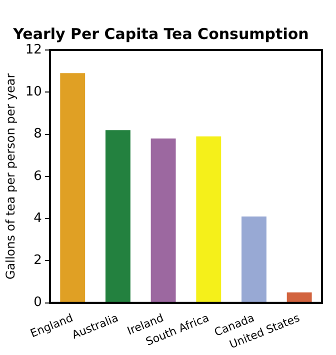 The width and height of the screenshot is (336, 355). What do you see at coordinates (10, 176) in the screenshot?
I see `y-axis-title: Gallons of tea per person per year` at bounding box center [10, 176].